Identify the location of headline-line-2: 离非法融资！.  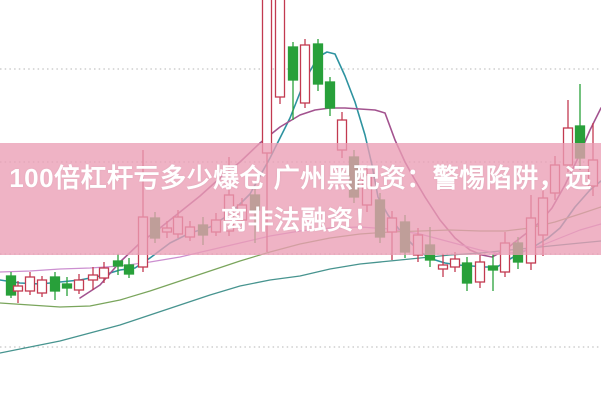
(300, 220).